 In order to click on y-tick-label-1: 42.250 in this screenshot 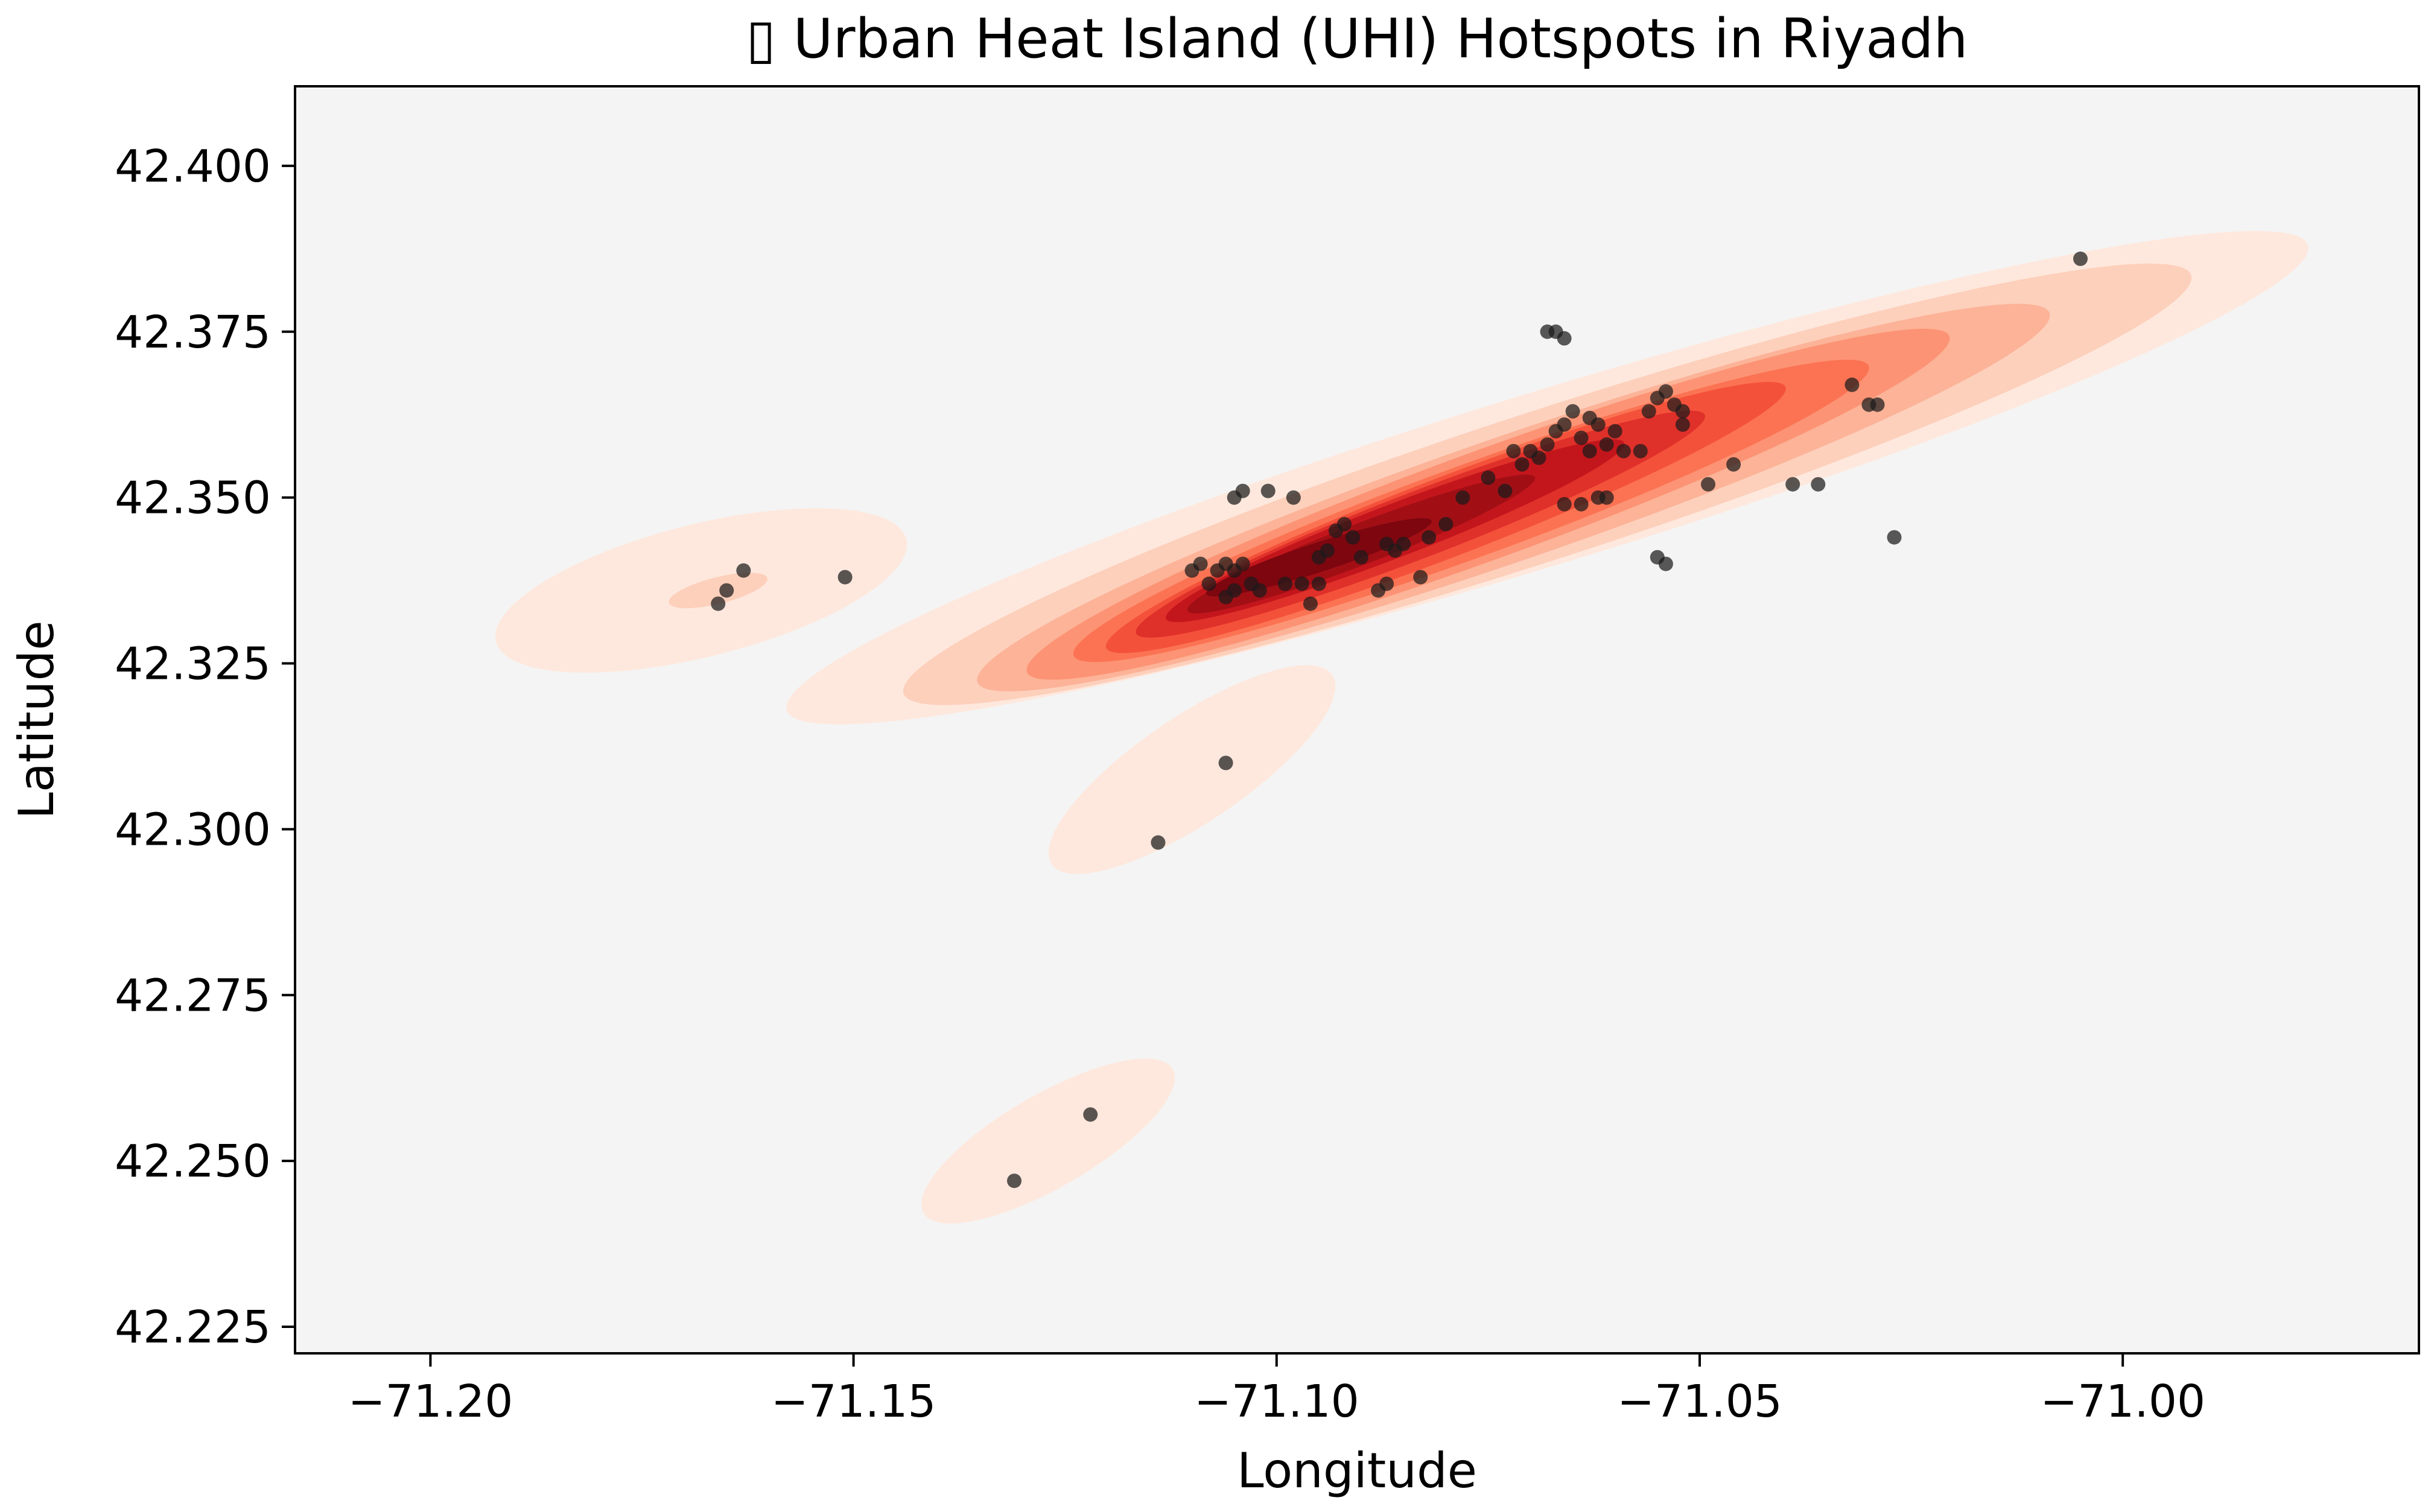, I will do `click(193, 1161)`.